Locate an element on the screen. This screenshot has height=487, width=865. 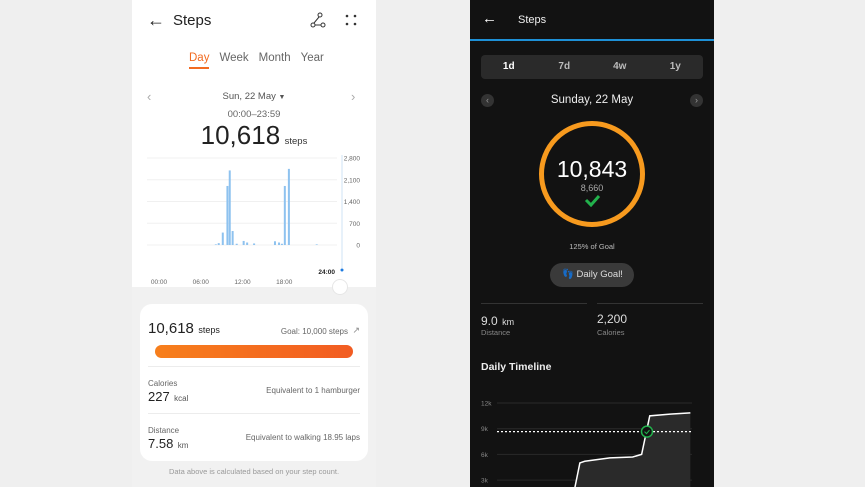
share-route-icon is located at coordinates (318, 20).